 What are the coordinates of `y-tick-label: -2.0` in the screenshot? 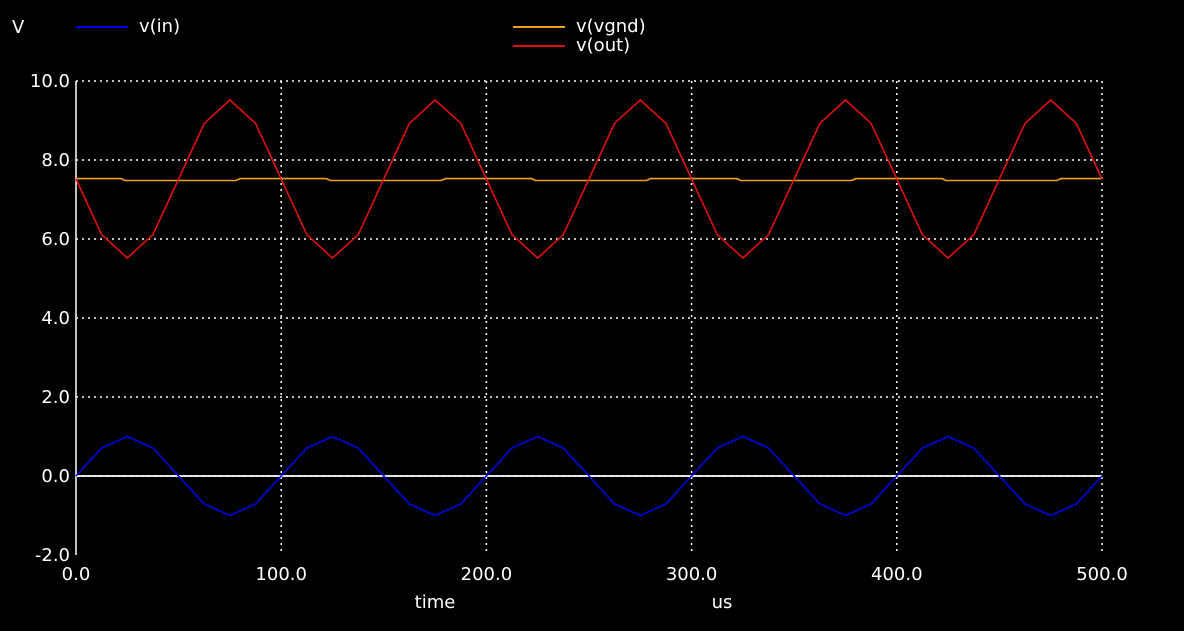 It's located at (52, 555).